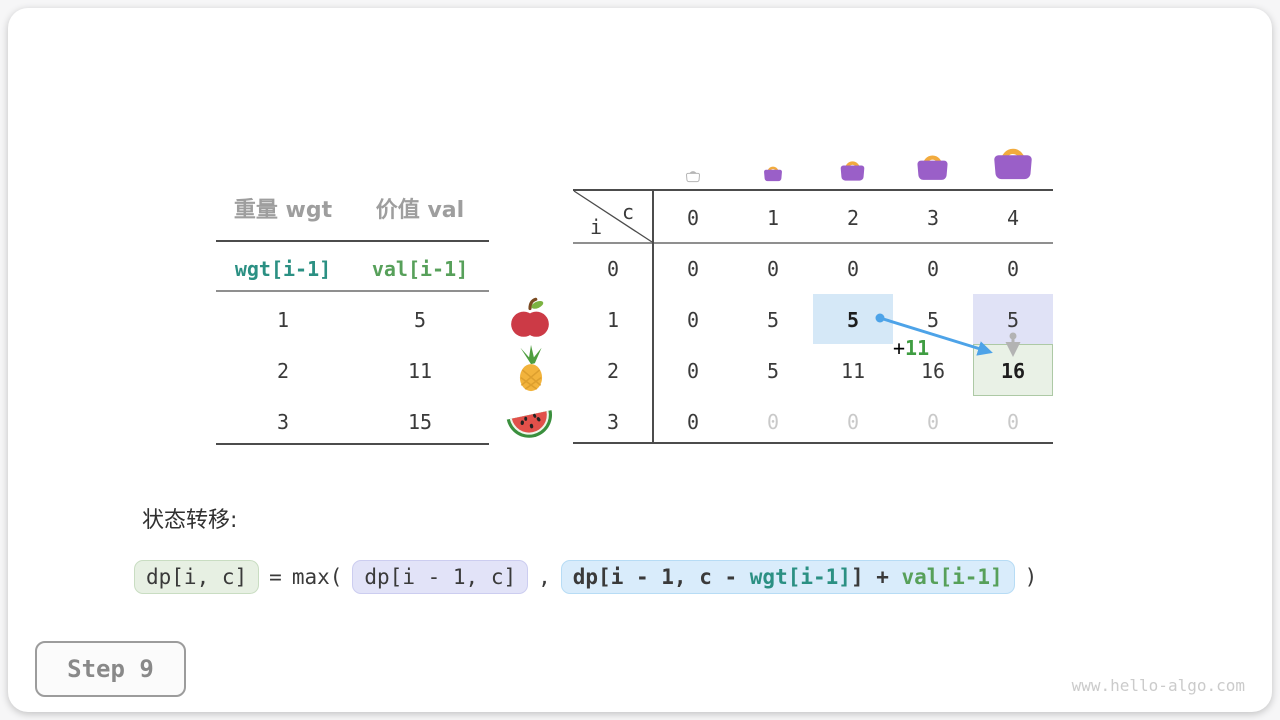 This screenshot has width=1280, height=720. I want to click on dp-cell-3-4: 0, so click(1013, 422).